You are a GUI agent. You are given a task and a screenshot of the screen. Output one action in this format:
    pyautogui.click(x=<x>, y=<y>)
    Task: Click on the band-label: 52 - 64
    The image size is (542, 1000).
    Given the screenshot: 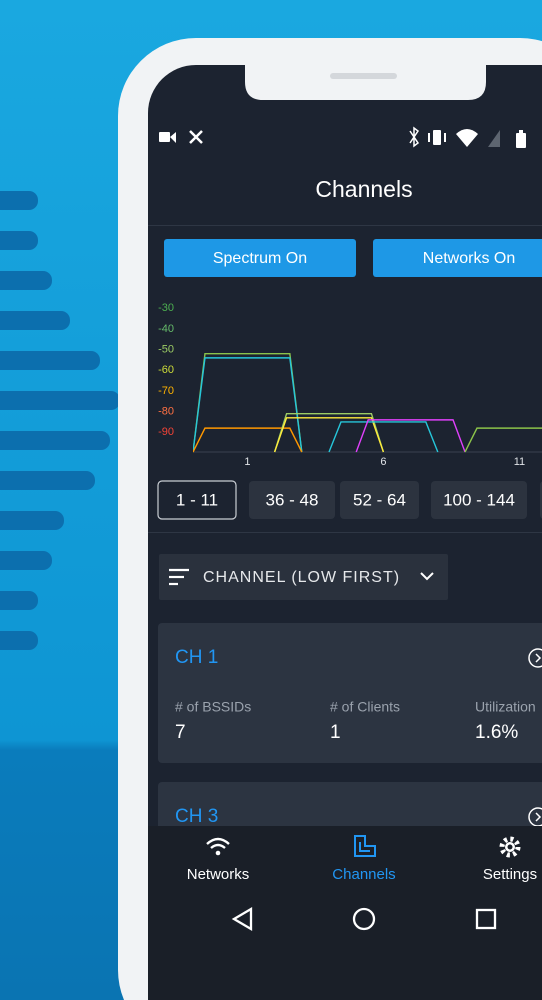 What is the action you would take?
    pyautogui.click(x=379, y=499)
    